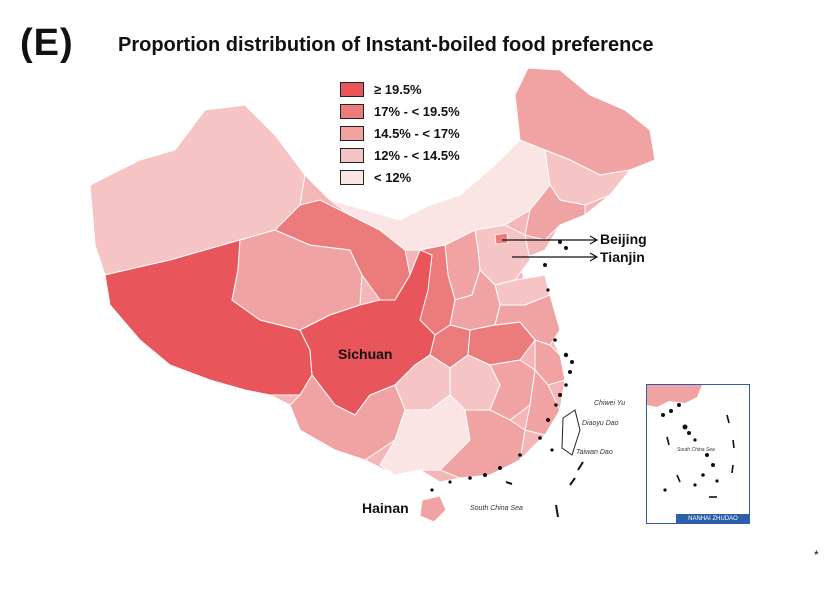 The width and height of the screenshot is (824, 615). Describe the element at coordinates (496, 508) in the screenshot. I see `label-south-china-sea: South China Sea` at that location.